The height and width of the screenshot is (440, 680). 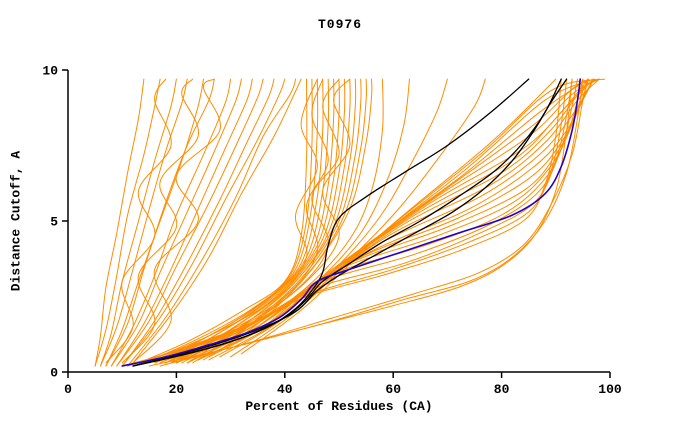 I want to click on x-tick-label: 0, so click(x=68, y=389).